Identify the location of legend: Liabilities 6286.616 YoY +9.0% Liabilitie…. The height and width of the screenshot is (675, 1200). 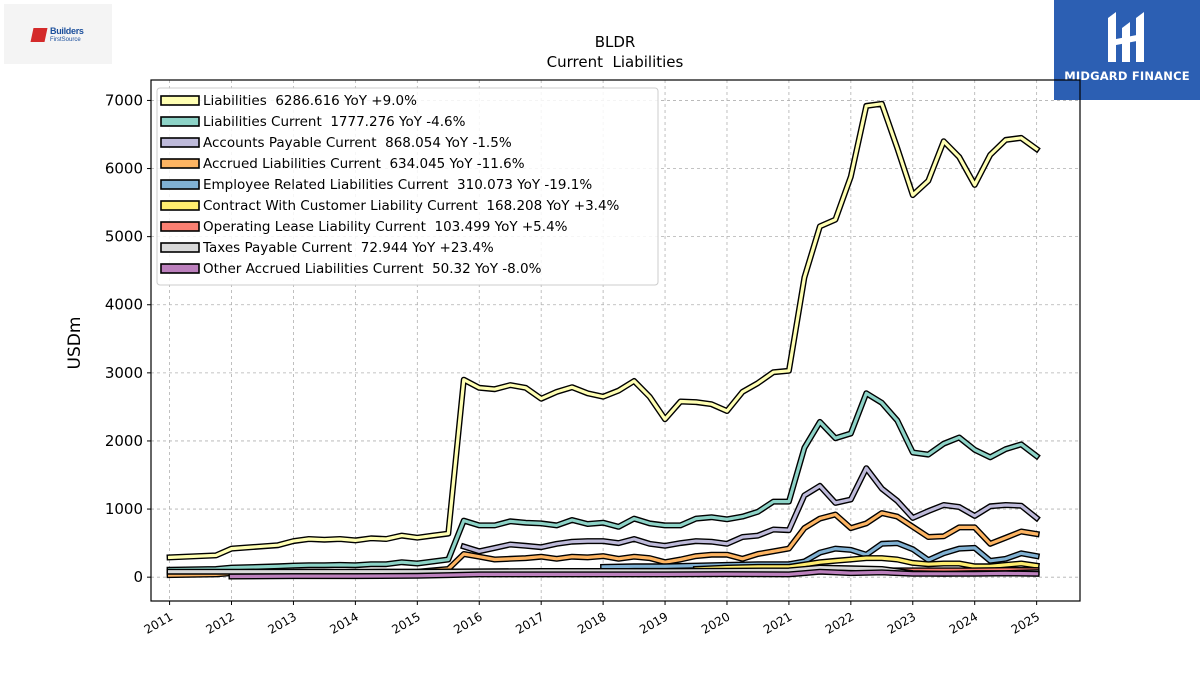
(407, 186).